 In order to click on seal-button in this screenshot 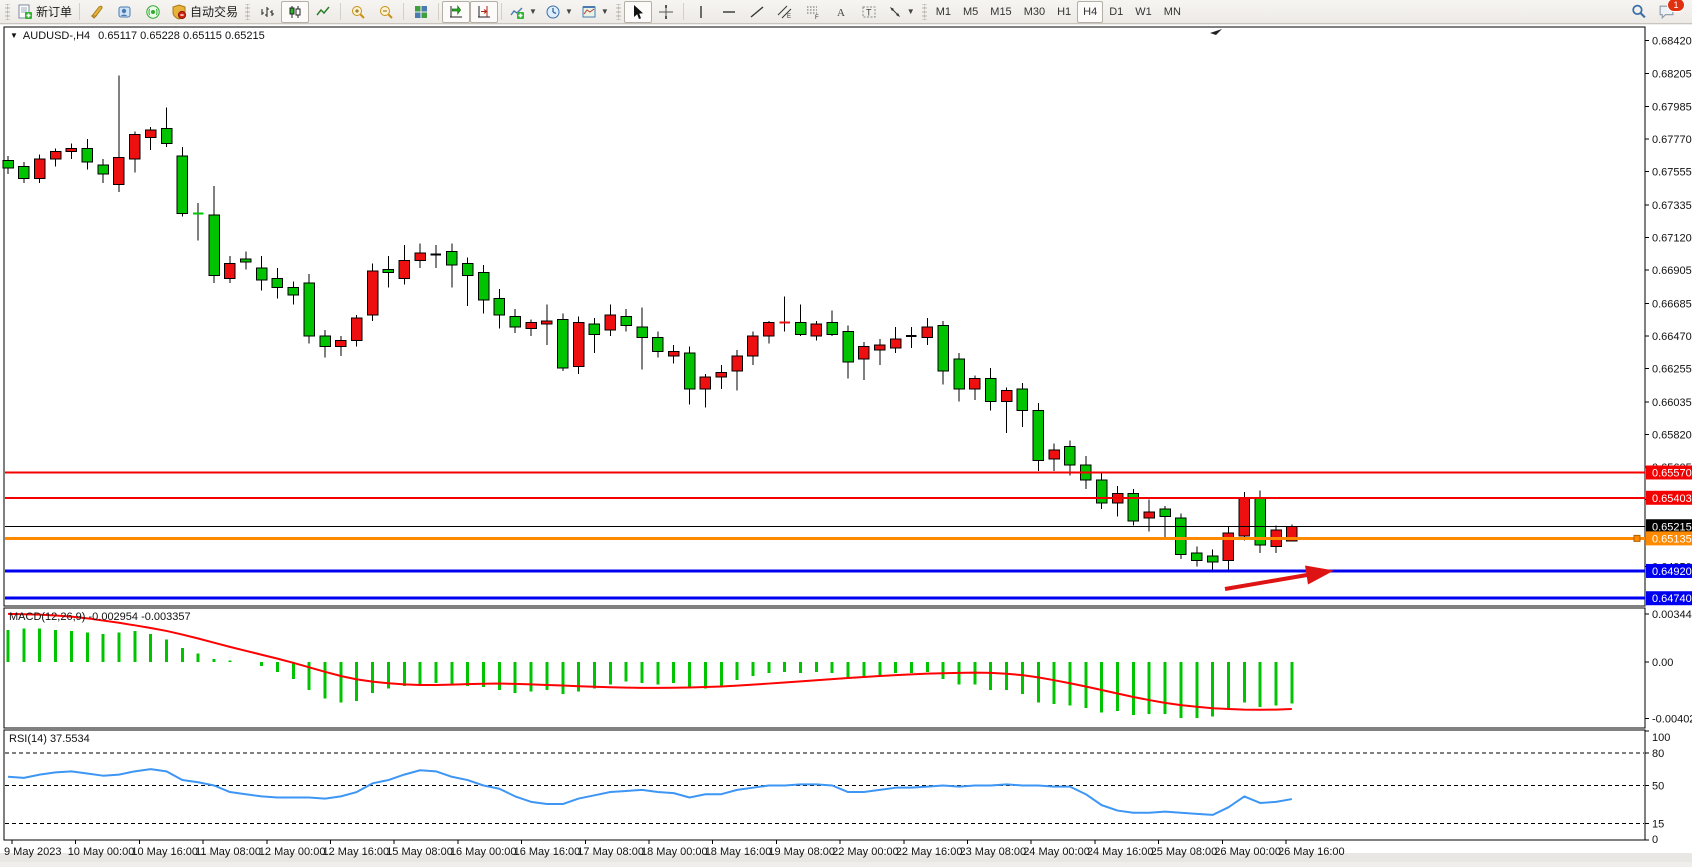, I will do `click(97, 12)`.